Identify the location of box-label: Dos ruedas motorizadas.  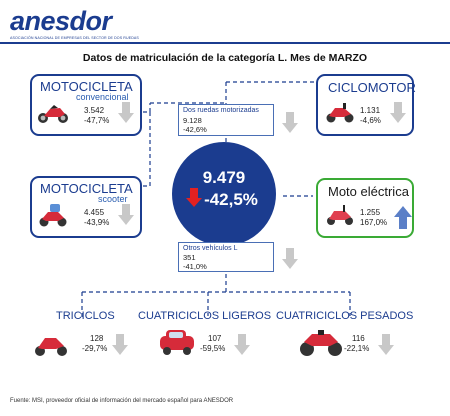
(221, 110).